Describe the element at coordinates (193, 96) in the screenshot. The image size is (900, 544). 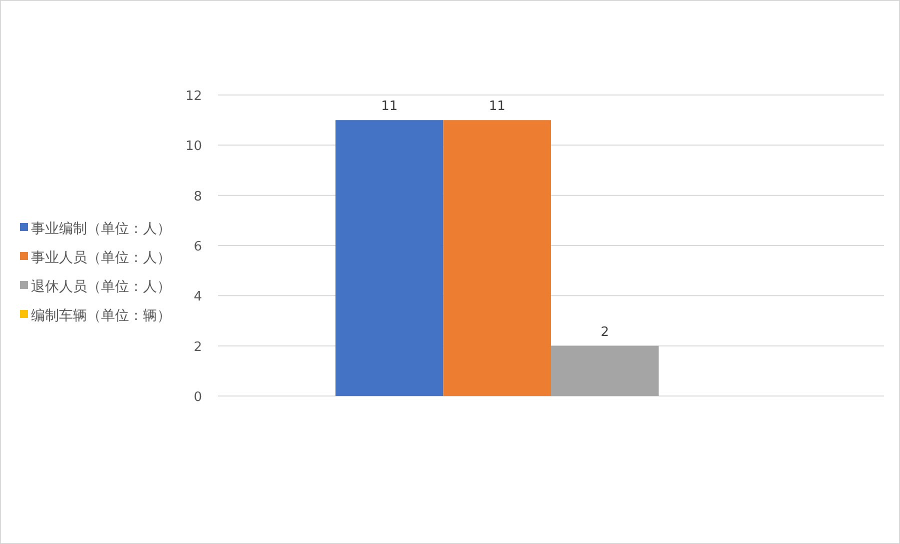
I see `y-tick-label: 12` at that location.